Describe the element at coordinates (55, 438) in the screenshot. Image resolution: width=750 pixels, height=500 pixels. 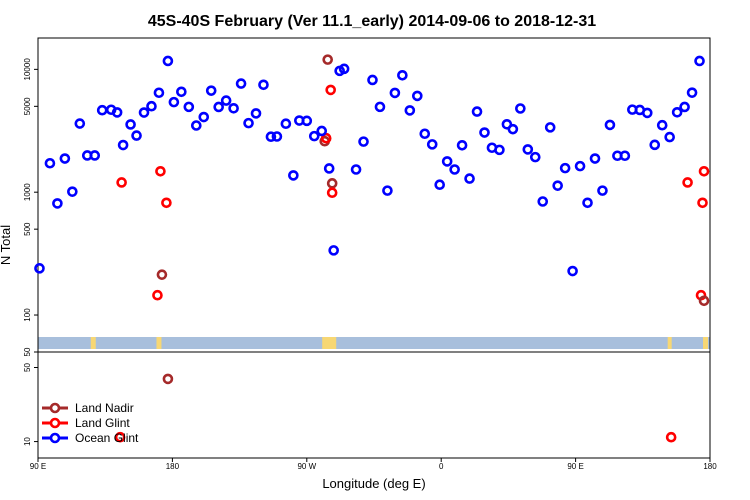
I see `legend-marker-ocean-glint` at that location.